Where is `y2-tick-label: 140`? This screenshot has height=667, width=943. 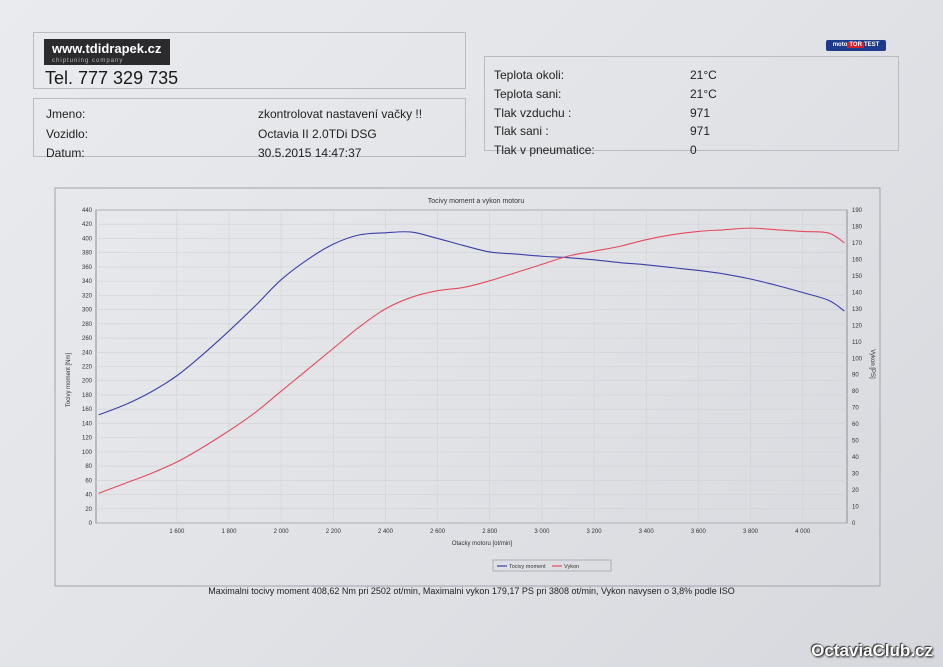
y2-tick-label: 140 is located at coordinates (857, 293).